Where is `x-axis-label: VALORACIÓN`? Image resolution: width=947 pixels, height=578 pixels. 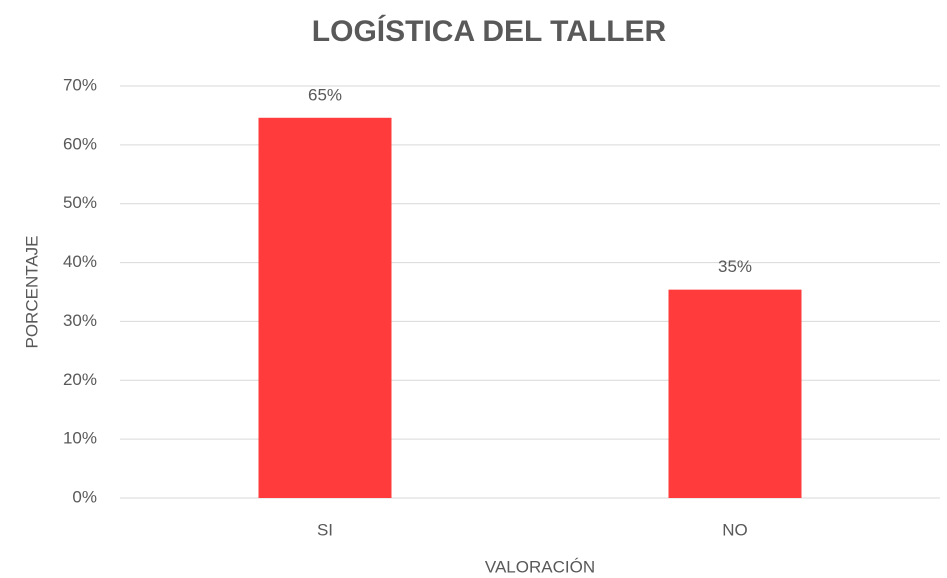
x-axis-label: VALORACIÓN is located at coordinates (540, 566).